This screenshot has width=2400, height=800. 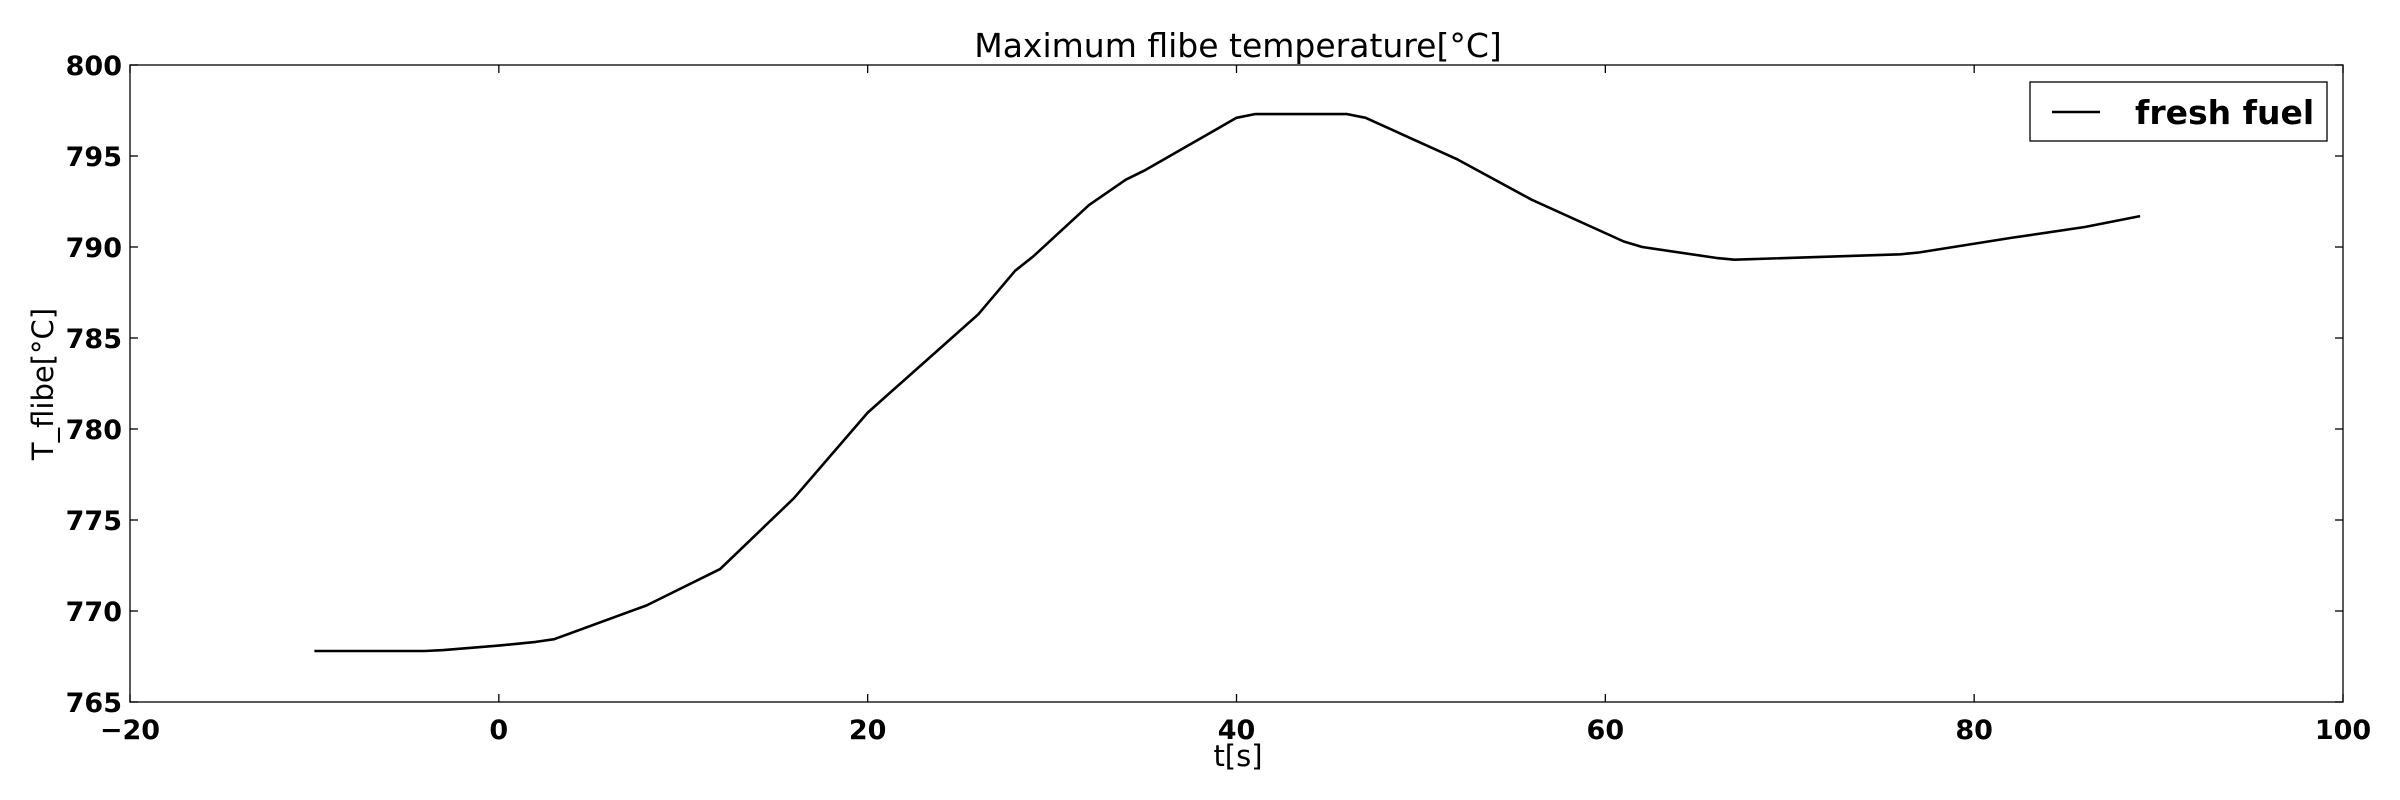 I want to click on x-tick-label: 80, so click(x=1974, y=730).